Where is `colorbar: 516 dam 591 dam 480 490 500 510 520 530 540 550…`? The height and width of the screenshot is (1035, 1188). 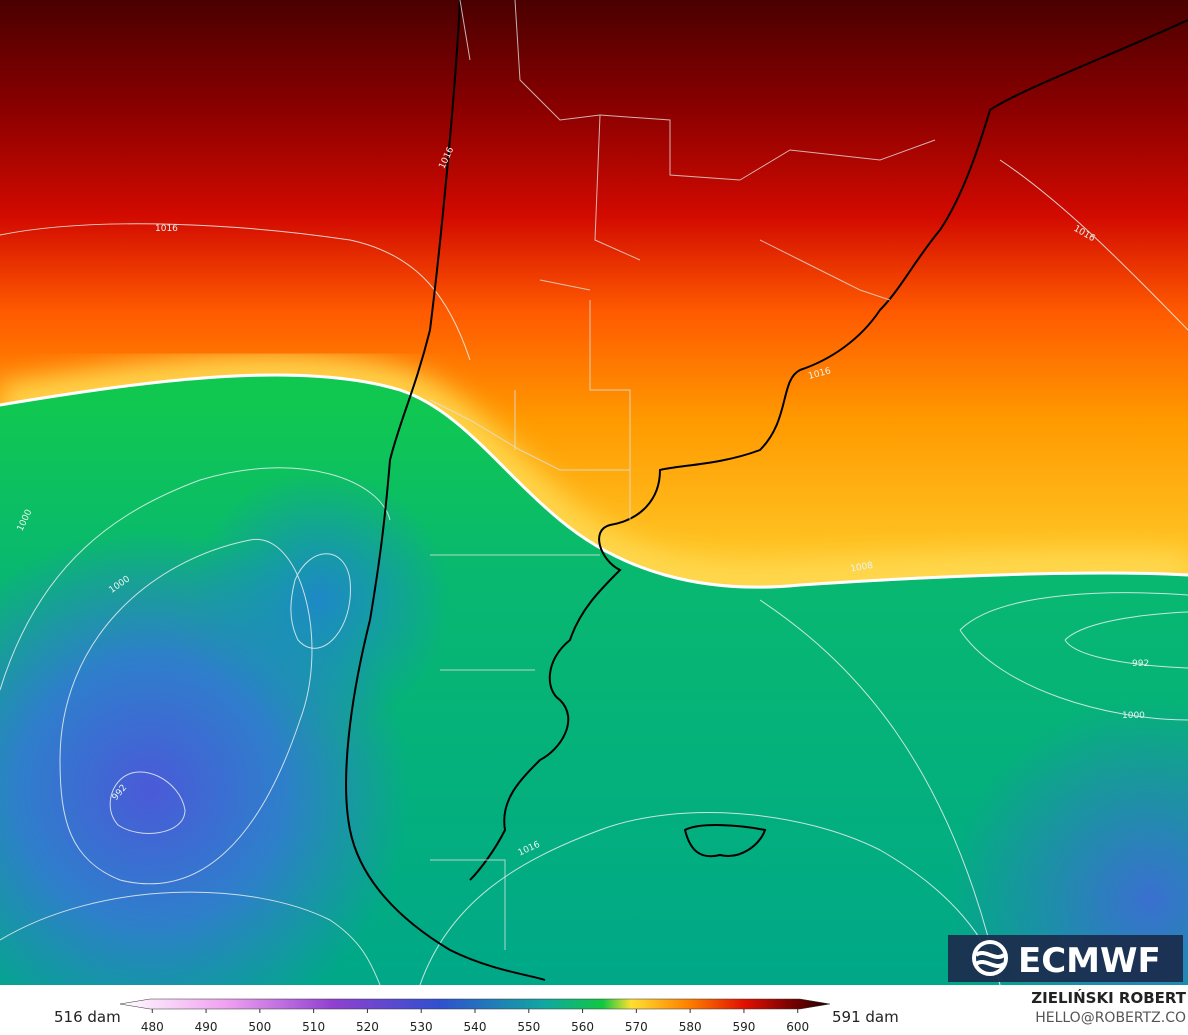
colorbar: 516 dam 591 dam 480 490 500 510 520 530 540 550… is located at coordinates (476, 1016).